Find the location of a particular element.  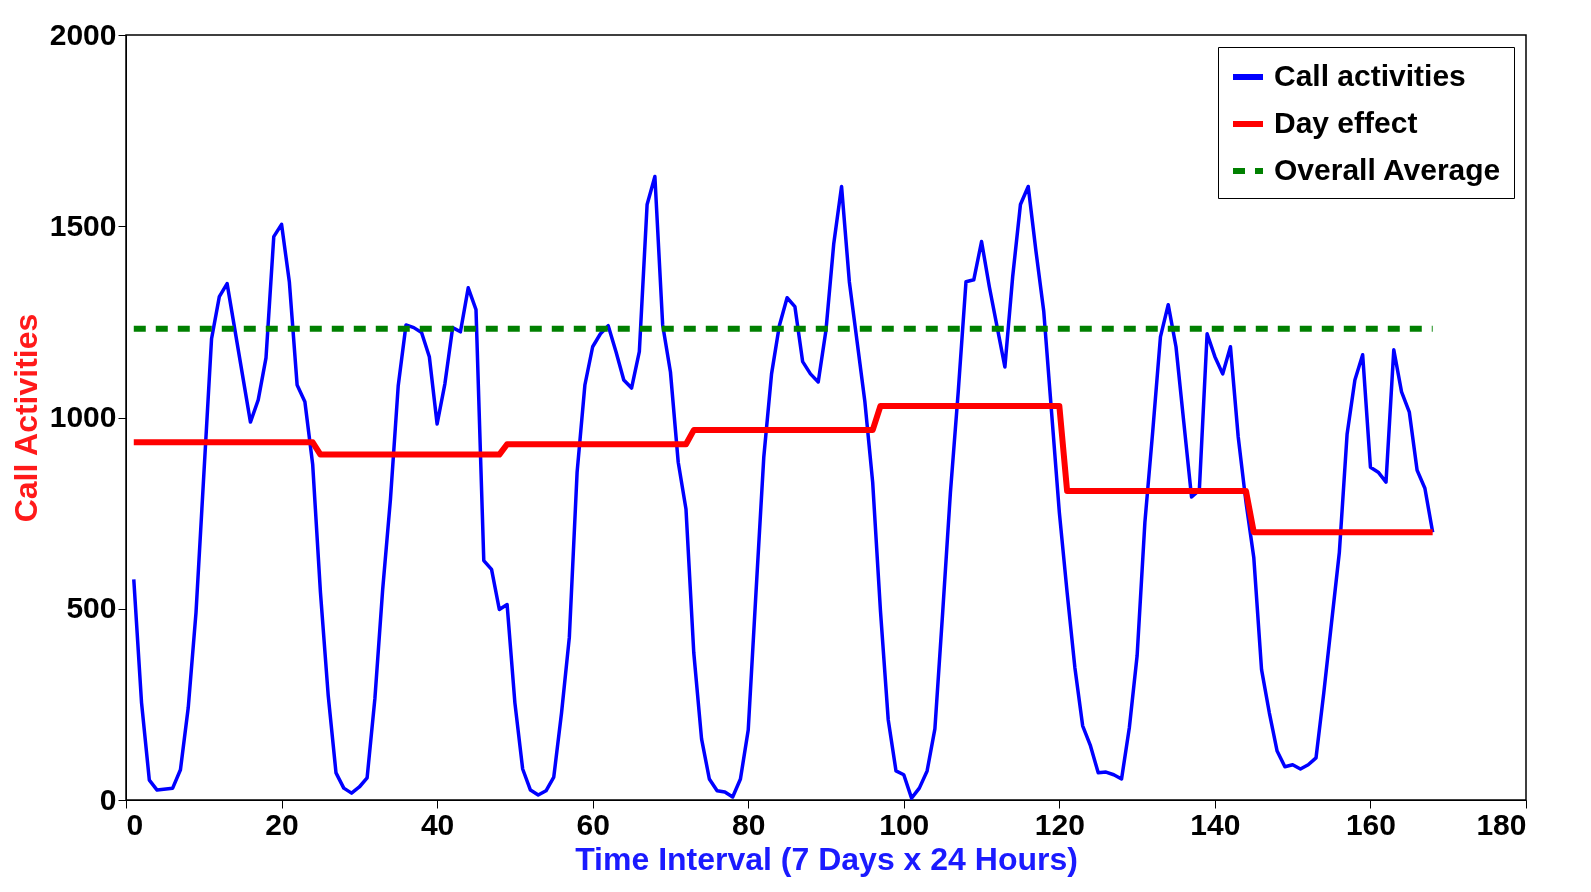

x-tick-label: 20 is located at coordinates (282, 824).